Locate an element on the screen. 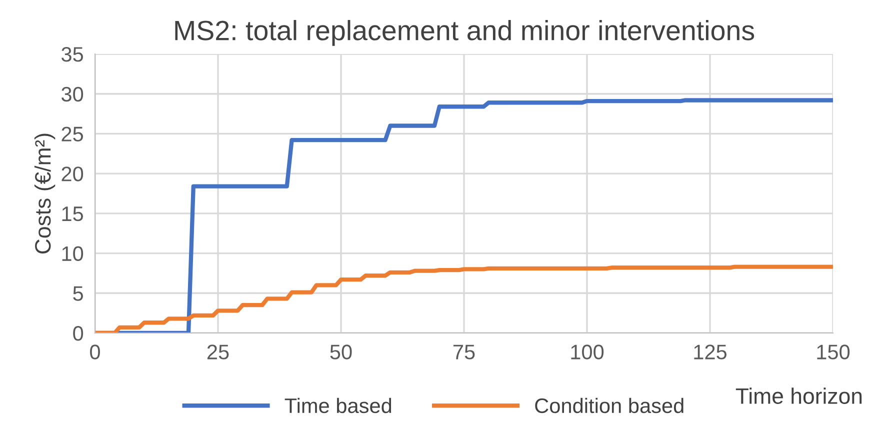  y-axis-title: Costs (€/m²) is located at coordinates (45, 194).